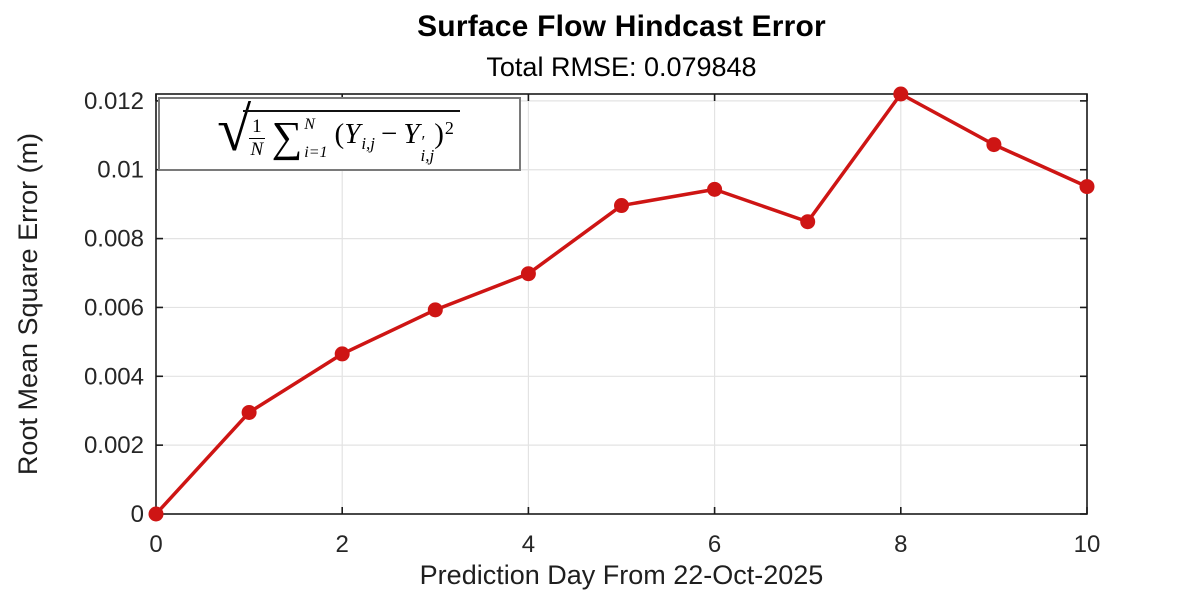 The image size is (1200, 600). Describe the element at coordinates (257, 128) in the screenshot. I see `fraction-numerator: 1` at that location.